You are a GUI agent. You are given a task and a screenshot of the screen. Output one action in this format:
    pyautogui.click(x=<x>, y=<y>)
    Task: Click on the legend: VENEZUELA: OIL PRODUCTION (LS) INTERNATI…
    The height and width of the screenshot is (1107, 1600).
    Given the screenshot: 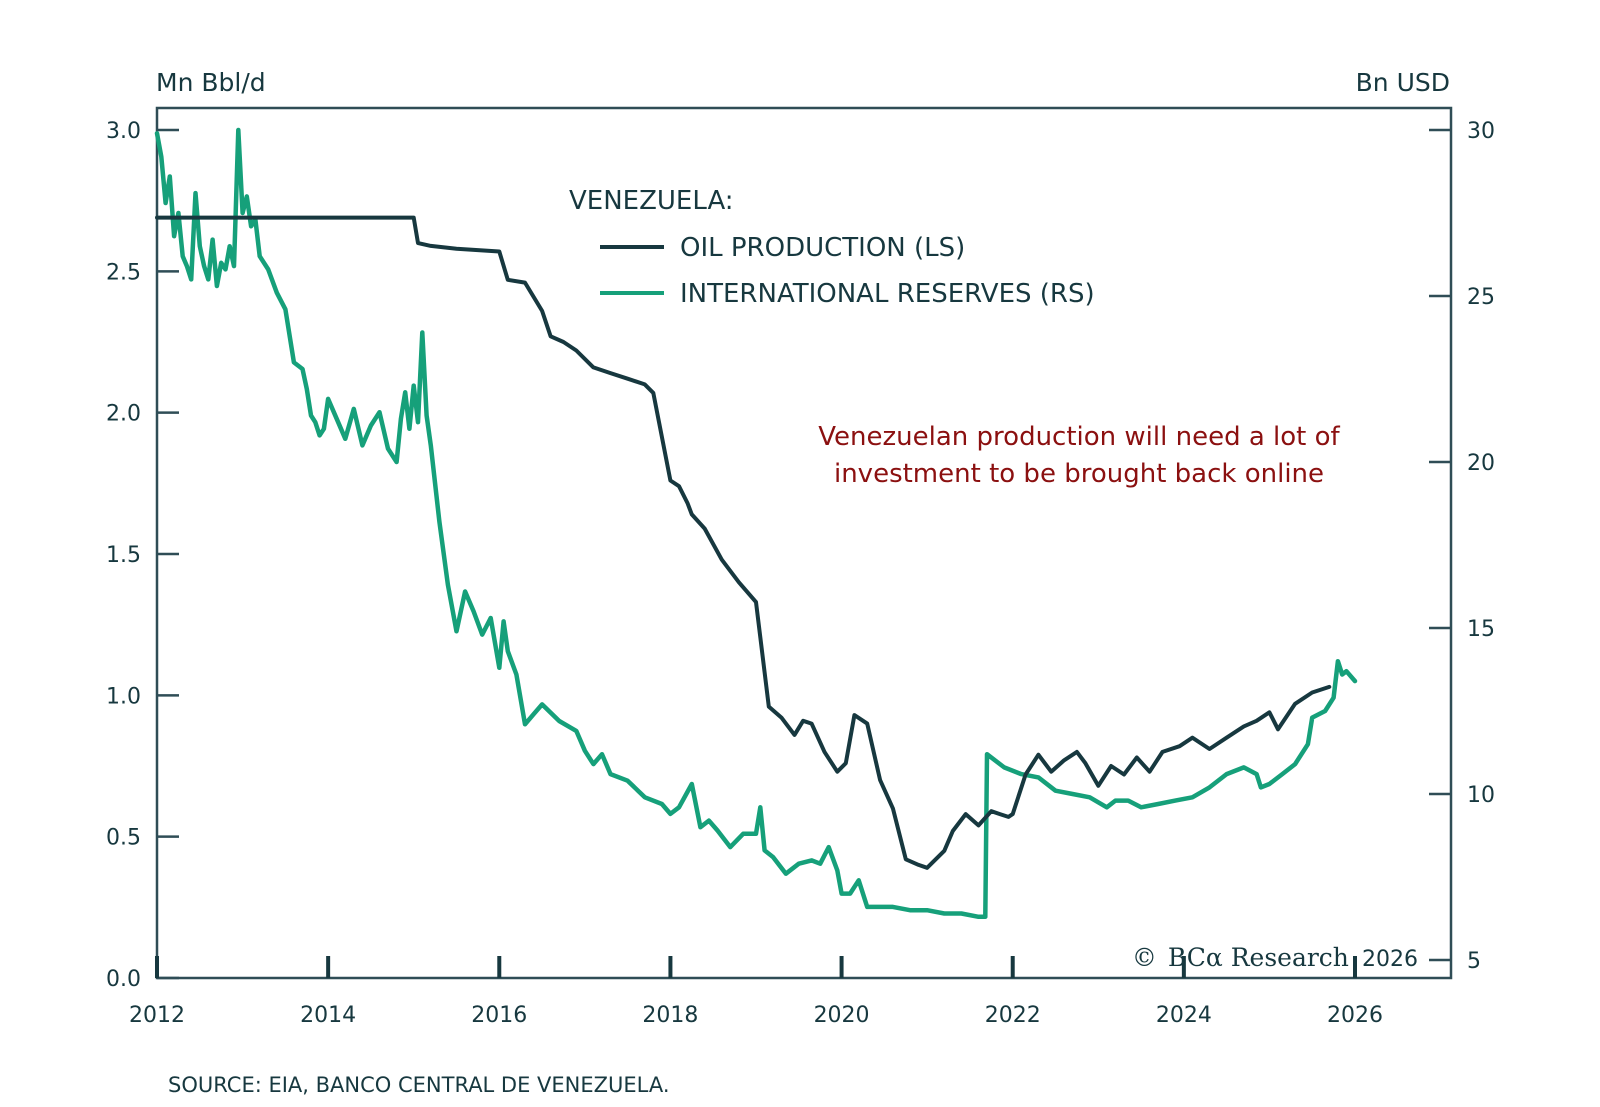 What is the action you would take?
    pyautogui.click(x=832, y=247)
    